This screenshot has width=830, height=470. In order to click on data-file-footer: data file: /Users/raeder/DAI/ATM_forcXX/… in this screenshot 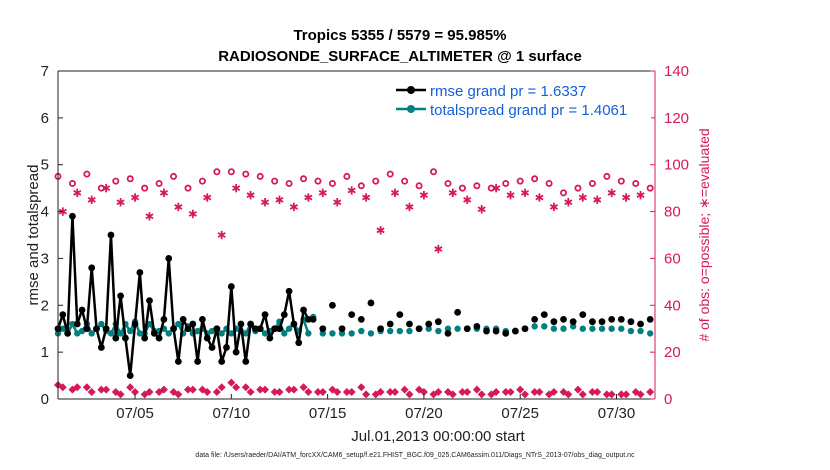, I will do `click(415, 455)`.